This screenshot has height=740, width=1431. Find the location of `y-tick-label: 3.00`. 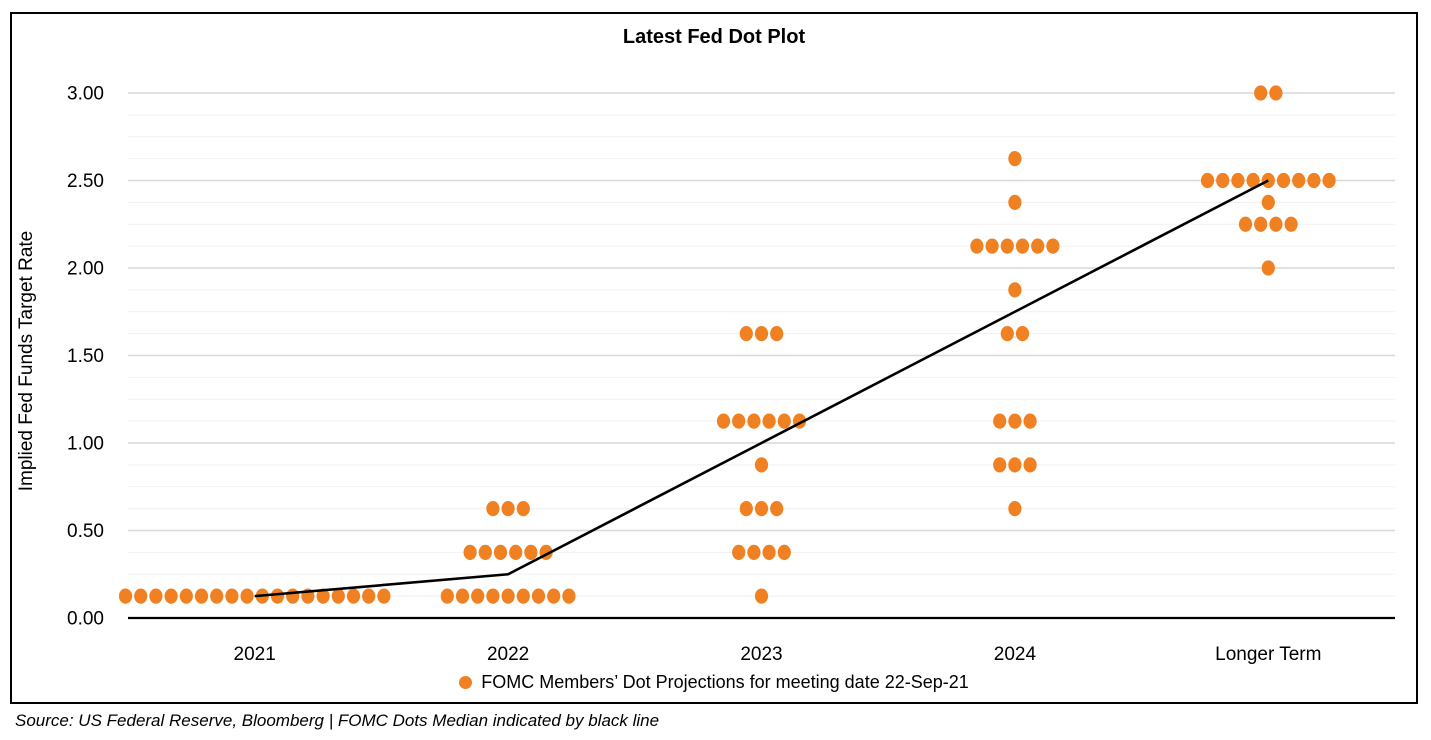

y-tick-label: 3.00 is located at coordinates (85, 94).